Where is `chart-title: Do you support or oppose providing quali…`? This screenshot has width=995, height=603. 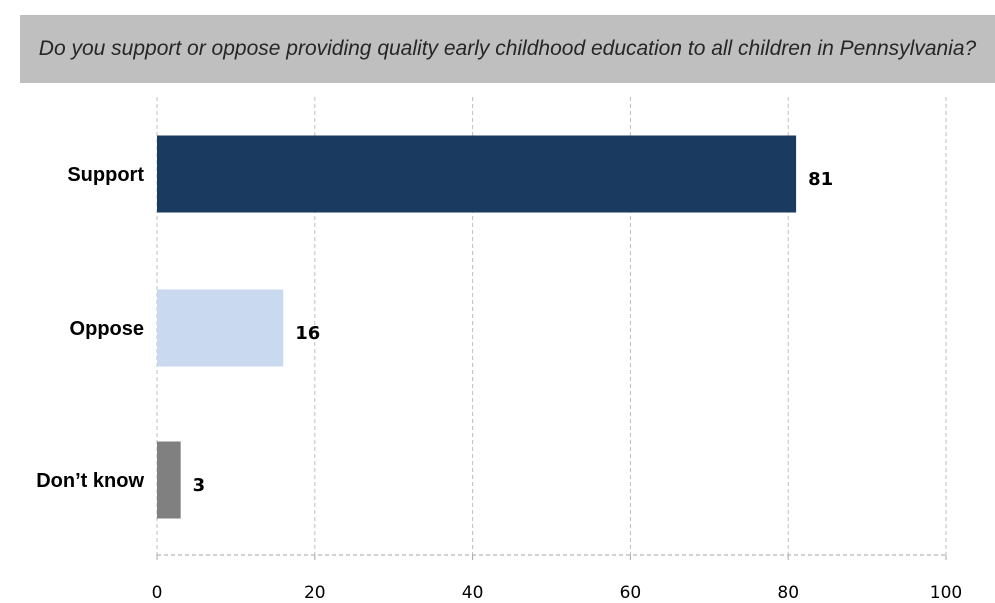
chart-title: Do you support or oppose providing quali… is located at coordinates (507, 48).